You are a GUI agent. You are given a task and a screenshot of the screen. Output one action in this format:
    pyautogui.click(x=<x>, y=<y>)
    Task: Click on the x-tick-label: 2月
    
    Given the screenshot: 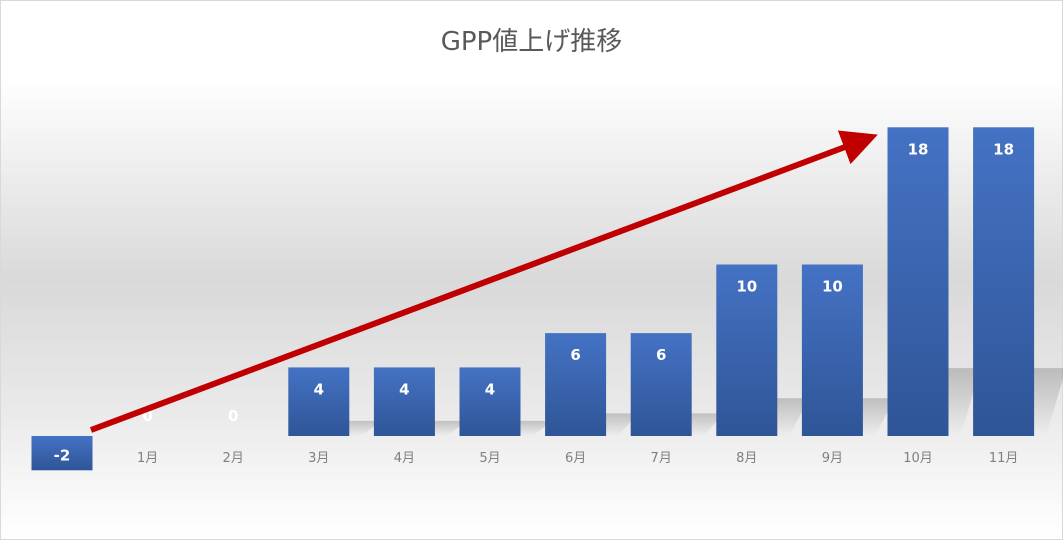 What is the action you would take?
    pyautogui.click(x=233, y=458)
    